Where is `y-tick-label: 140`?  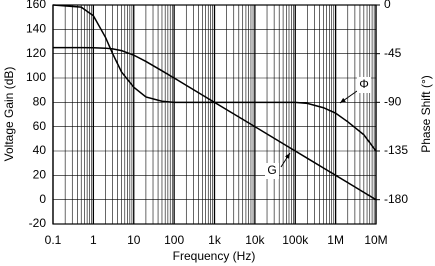 y-tick-label: 140 is located at coordinates (36, 29).